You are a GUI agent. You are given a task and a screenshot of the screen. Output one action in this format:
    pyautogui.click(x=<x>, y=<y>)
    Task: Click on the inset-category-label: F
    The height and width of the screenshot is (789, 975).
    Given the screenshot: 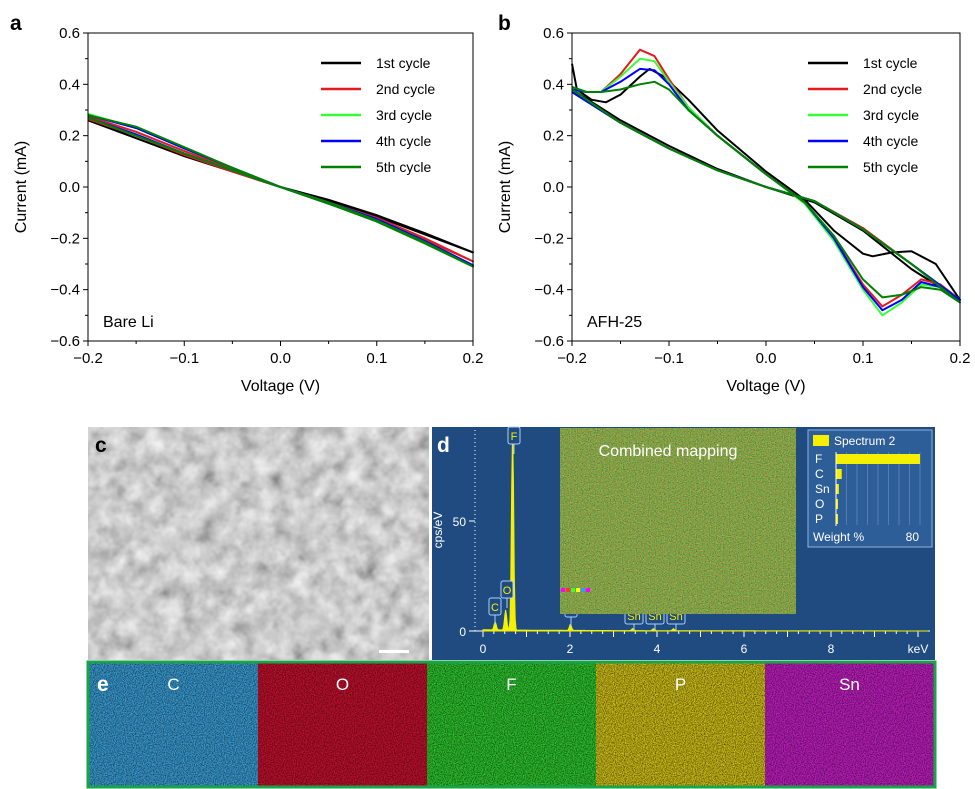 What is the action you would take?
    pyautogui.click(x=818, y=459)
    